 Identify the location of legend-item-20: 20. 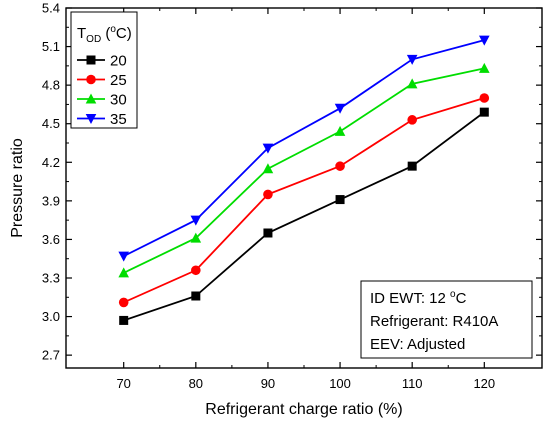
(102, 61).